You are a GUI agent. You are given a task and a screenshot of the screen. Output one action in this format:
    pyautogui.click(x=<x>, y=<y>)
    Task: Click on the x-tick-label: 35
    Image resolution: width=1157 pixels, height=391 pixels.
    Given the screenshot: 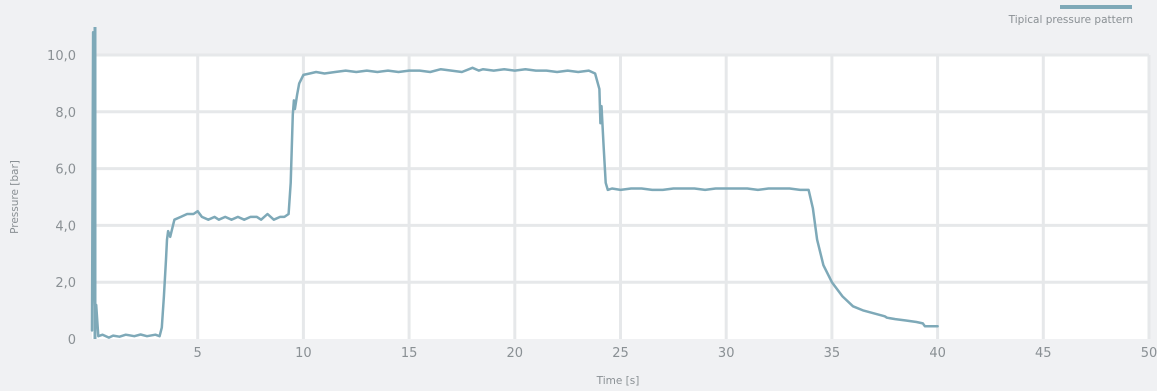 What is the action you would take?
    pyautogui.click(x=832, y=353)
    